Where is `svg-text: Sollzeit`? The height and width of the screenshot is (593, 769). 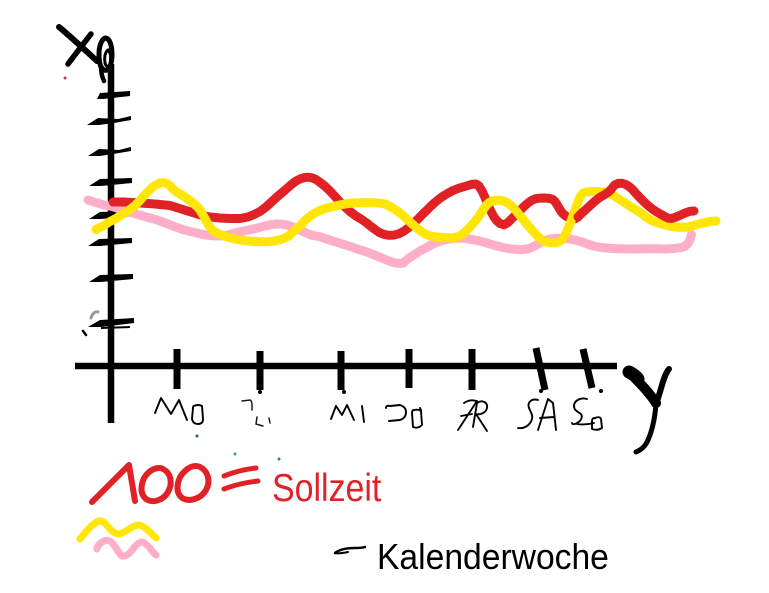 svg-text: Sollzeit is located at coordinates (326, 488).